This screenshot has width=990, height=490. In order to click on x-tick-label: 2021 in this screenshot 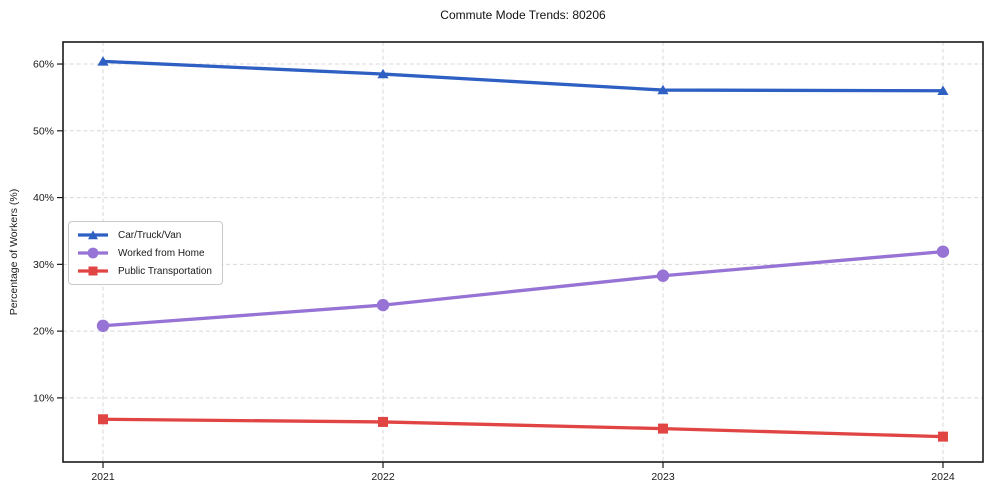, I will do `click(103, 477)`.